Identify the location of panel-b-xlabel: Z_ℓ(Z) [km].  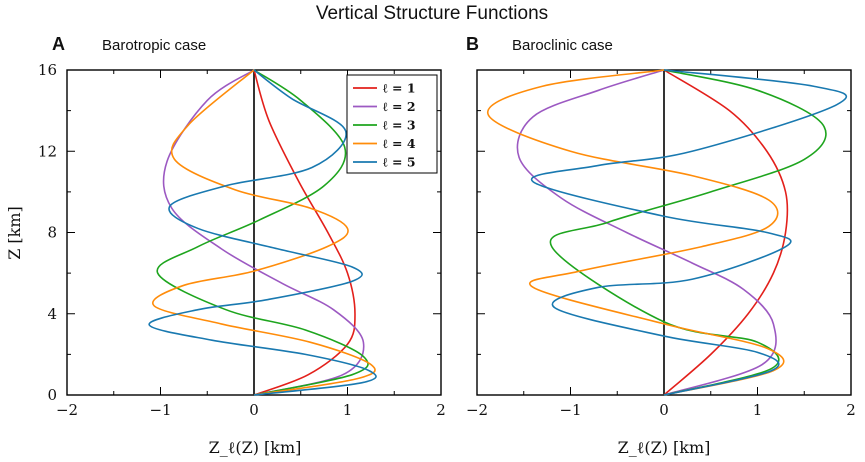
(664, 447).